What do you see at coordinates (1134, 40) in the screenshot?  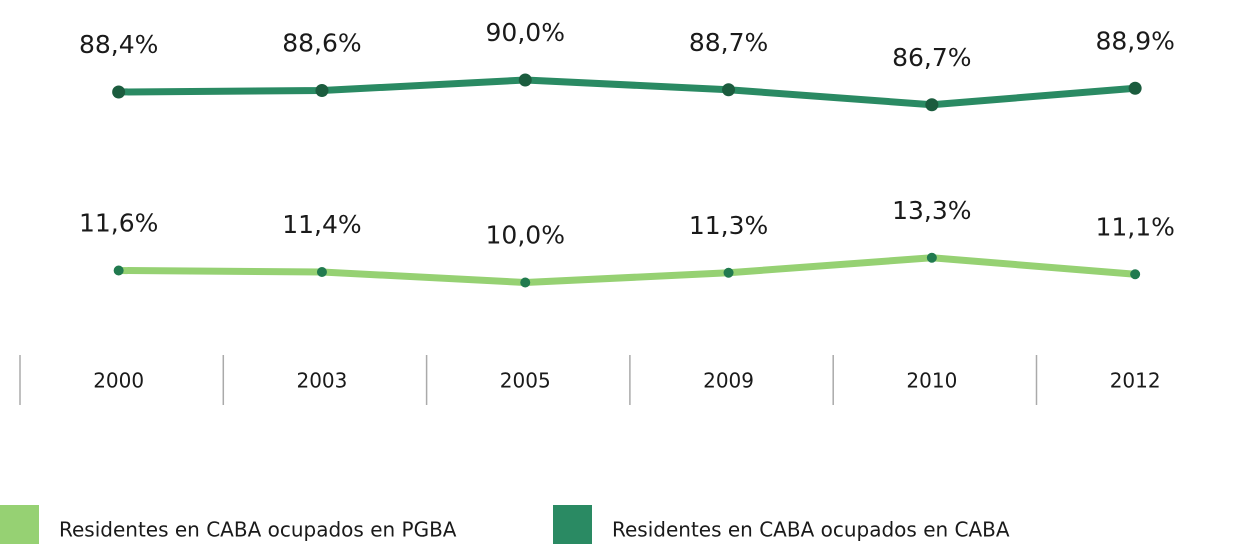 I see `value-label: 88,9%` at bounding box center [1134, 40].